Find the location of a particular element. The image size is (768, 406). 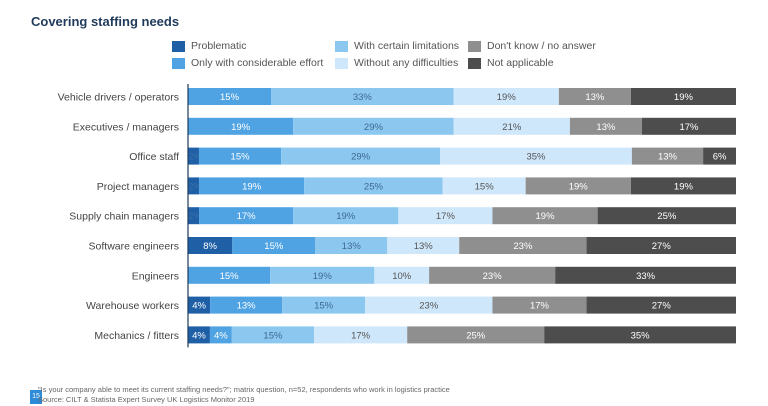

data-label-project-managers-don-t-know-no-answer: 19% is located at coordinates (579, 186).